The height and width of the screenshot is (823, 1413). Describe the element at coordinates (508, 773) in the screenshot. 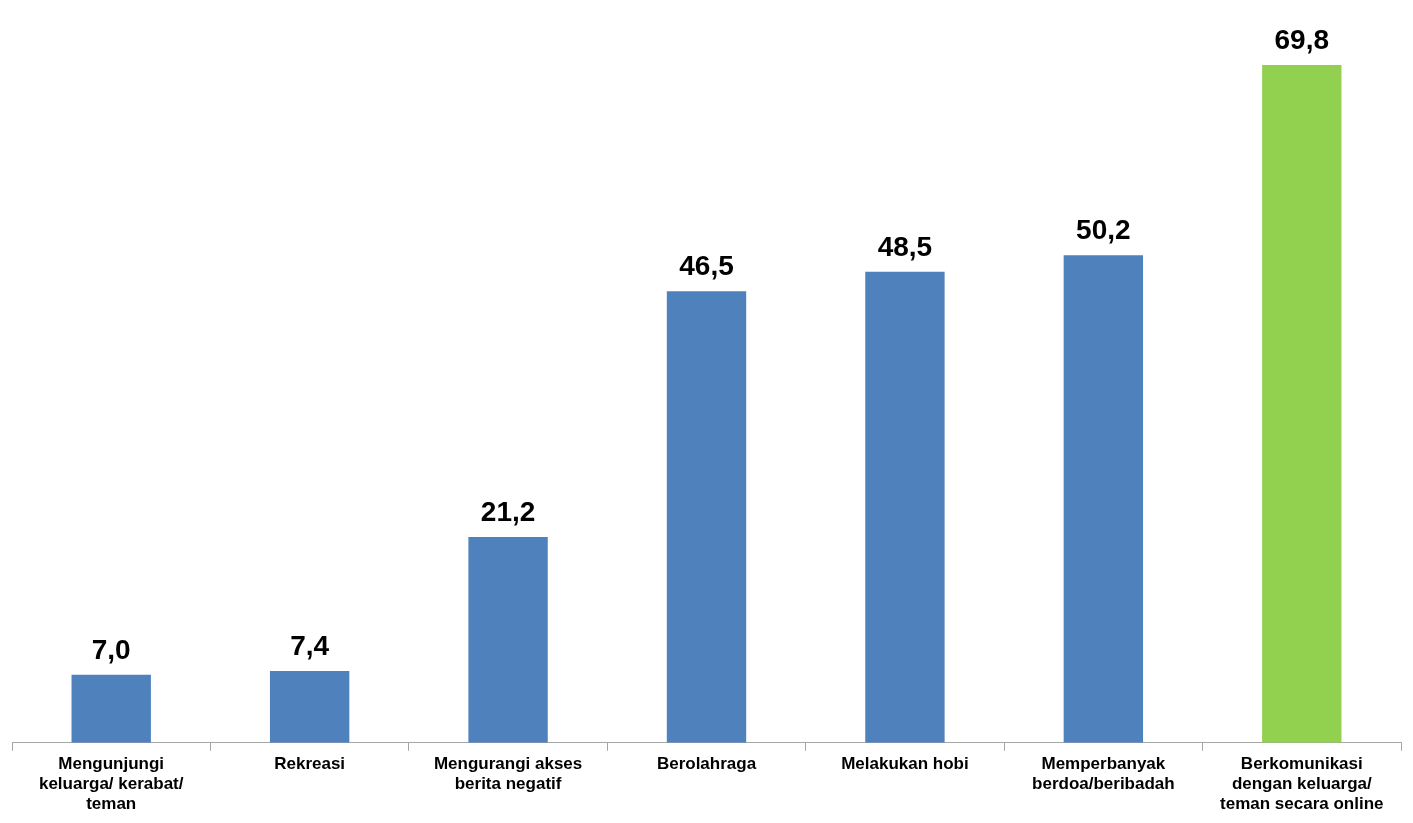

I see `x-tick-label: Mengurangi akses berita negatif` at that location.